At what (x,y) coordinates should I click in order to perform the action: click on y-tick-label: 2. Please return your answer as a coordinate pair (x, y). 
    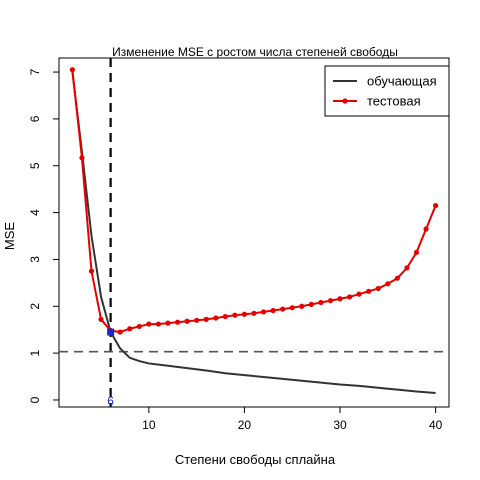
    Looking at the image, I should click on (35, 306).